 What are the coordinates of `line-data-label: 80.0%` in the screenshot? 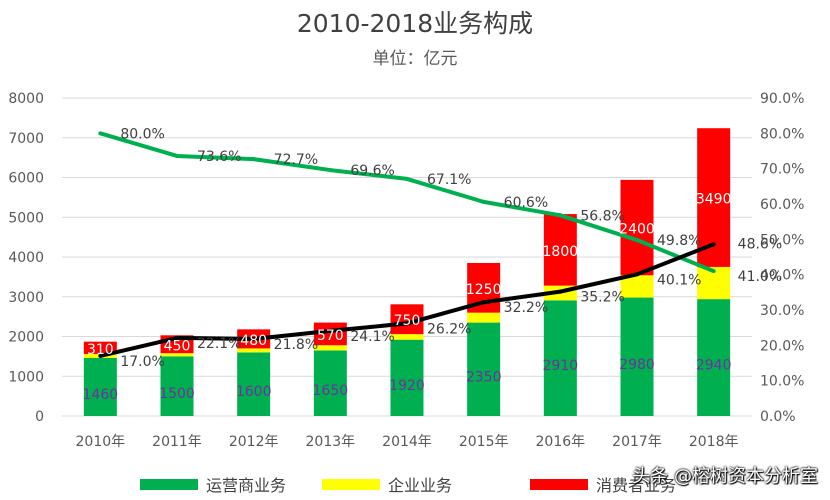 It's located at (142, 134).